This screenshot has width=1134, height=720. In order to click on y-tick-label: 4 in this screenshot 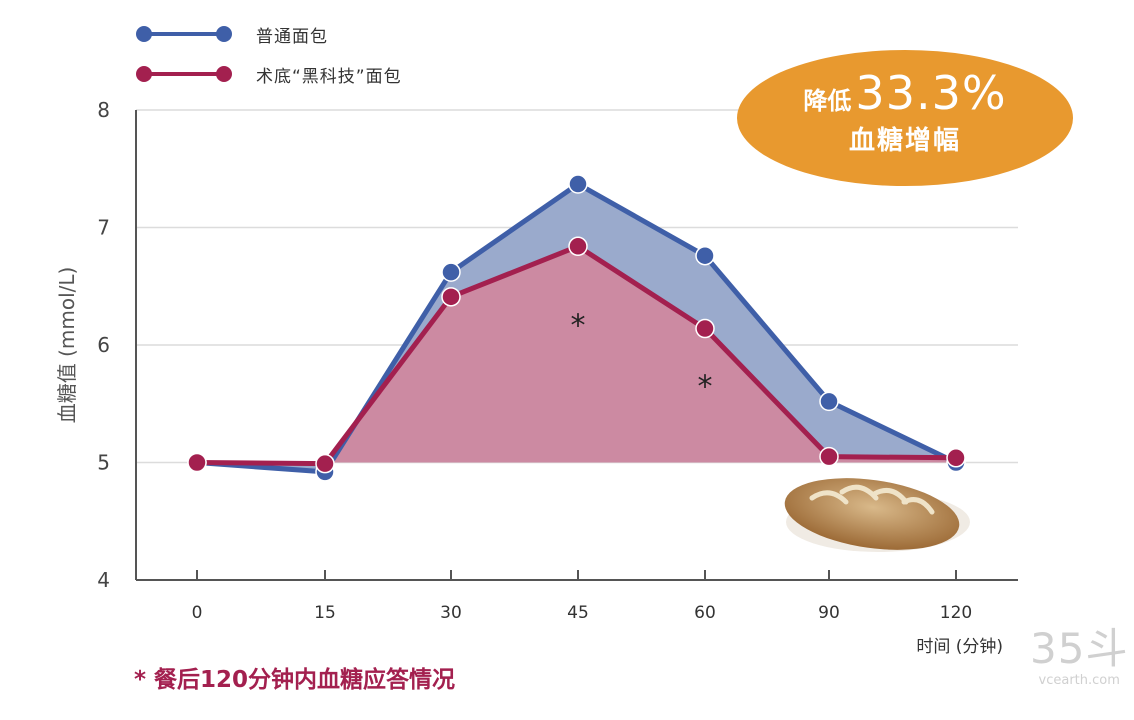, I will do `click(103, 580)`.